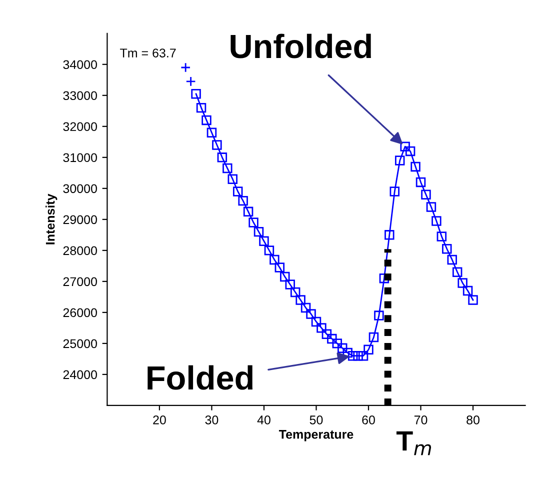 The width and height of the screenshot is (536, 477). Describe the element at coordinates (473, 420) in the screenshot. I see `x-tick-label: 80` at that location.